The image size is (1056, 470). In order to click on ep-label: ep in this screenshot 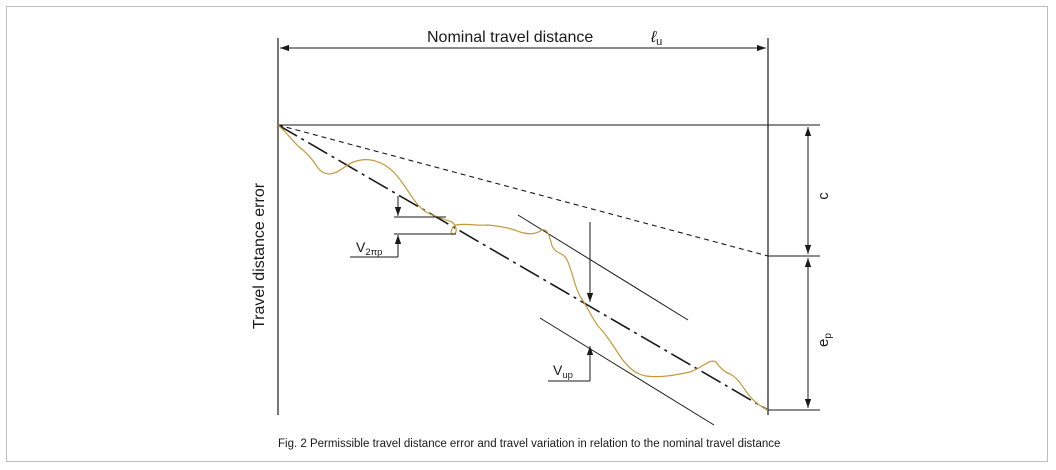, I will do `click(824, 340)`.